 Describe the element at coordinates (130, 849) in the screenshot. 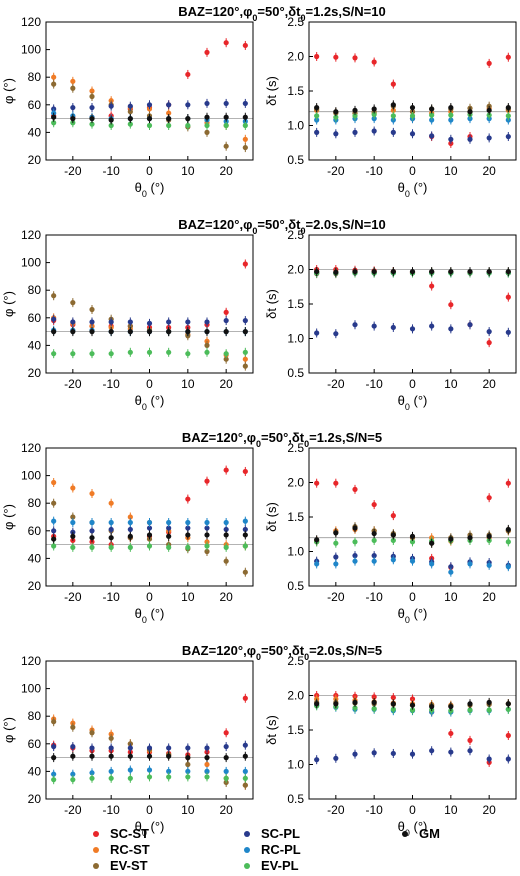

I see `legend-label: RC-ST` at that location.